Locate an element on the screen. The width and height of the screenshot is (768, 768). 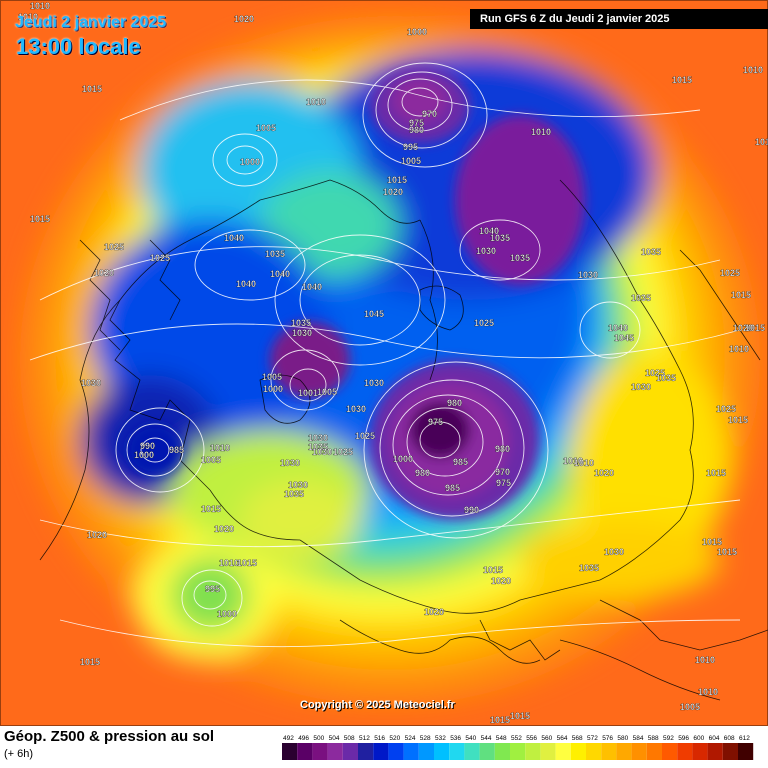
legend-value: 512 is located at coordinates (364, 738).